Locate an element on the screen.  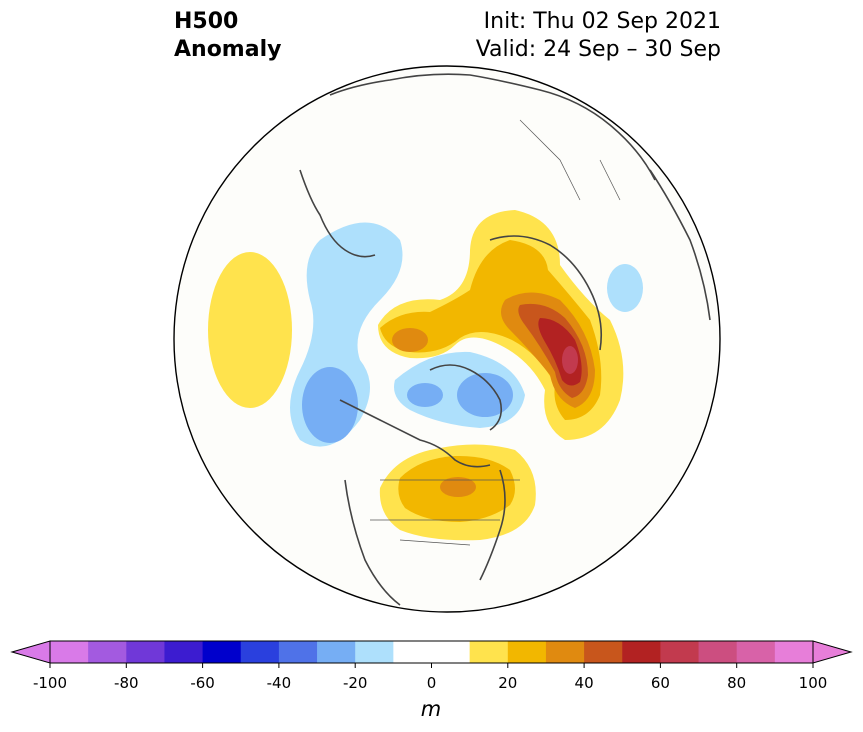
coastline-siberia is located at coordinates (337, 213).